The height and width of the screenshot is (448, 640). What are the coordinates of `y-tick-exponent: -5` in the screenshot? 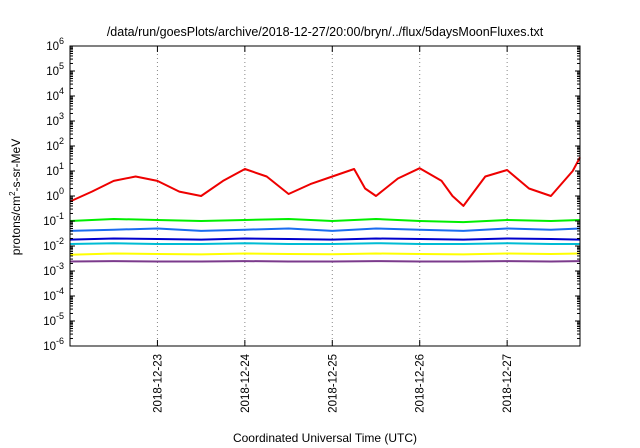 It's located at (60, 316).